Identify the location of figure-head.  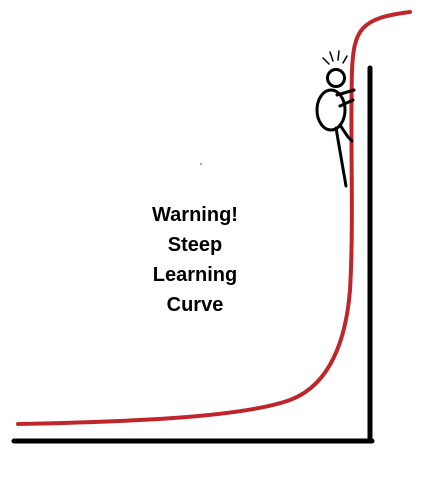
(336, 78).